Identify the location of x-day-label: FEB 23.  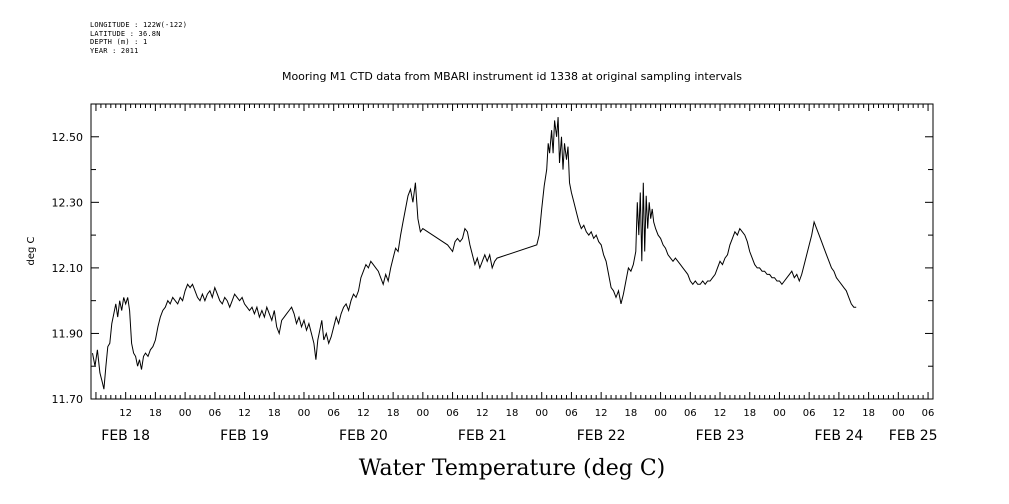
(720, 436).